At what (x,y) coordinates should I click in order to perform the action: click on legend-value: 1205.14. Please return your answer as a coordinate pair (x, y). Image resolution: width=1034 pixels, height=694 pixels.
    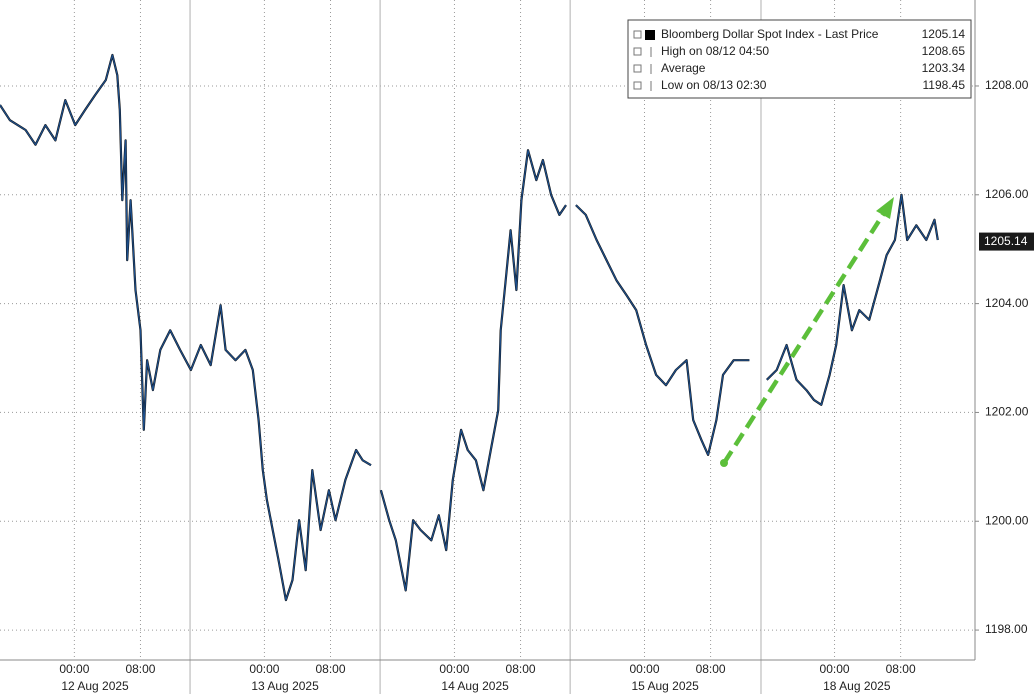
    Looking at the image, I should click on (944, 34).